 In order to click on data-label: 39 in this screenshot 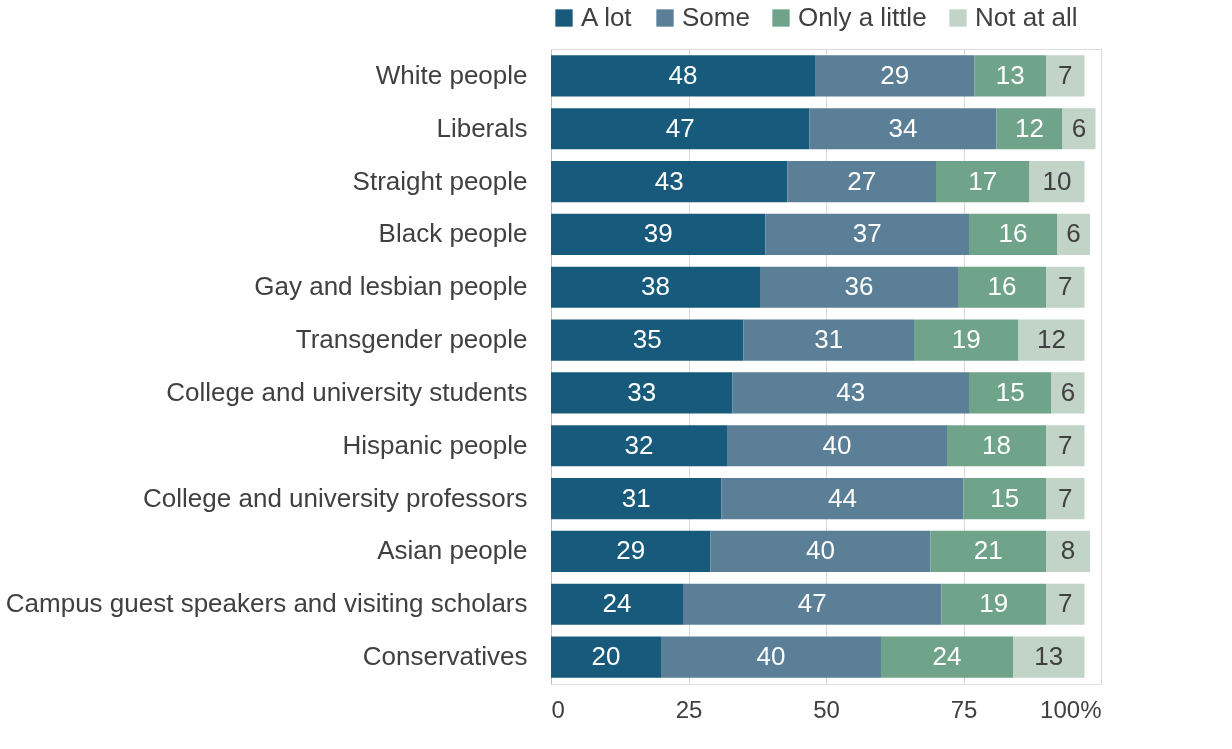, I will do `click(658, 233)`.